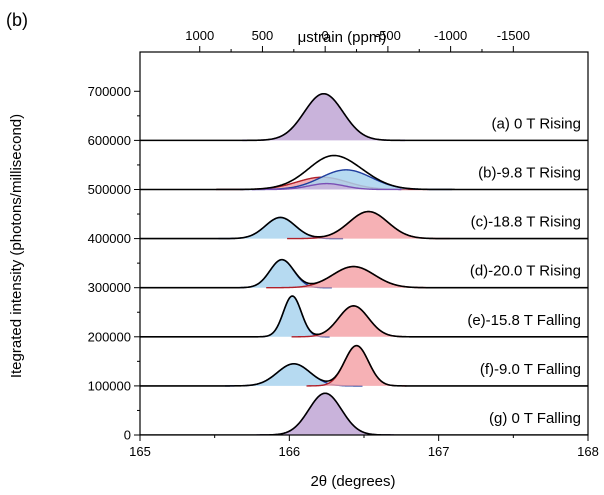 This screenshot has width=604, height=495. I want to click on y-tick-label: 200000, so click(109, 336).